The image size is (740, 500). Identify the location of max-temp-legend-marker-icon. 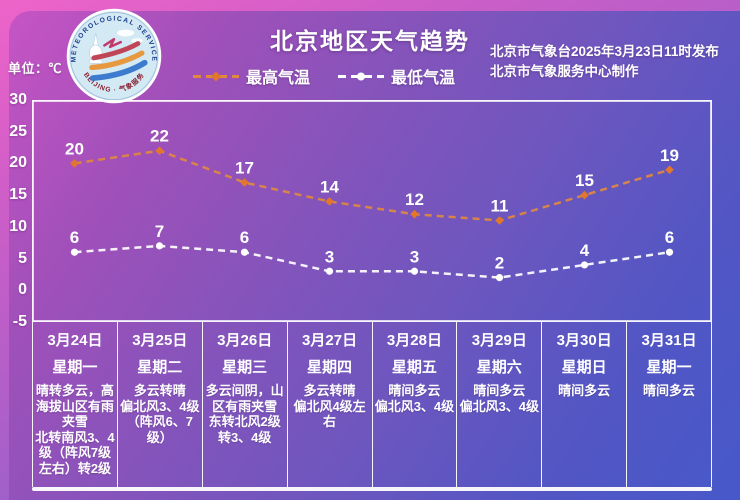
(216, 76).